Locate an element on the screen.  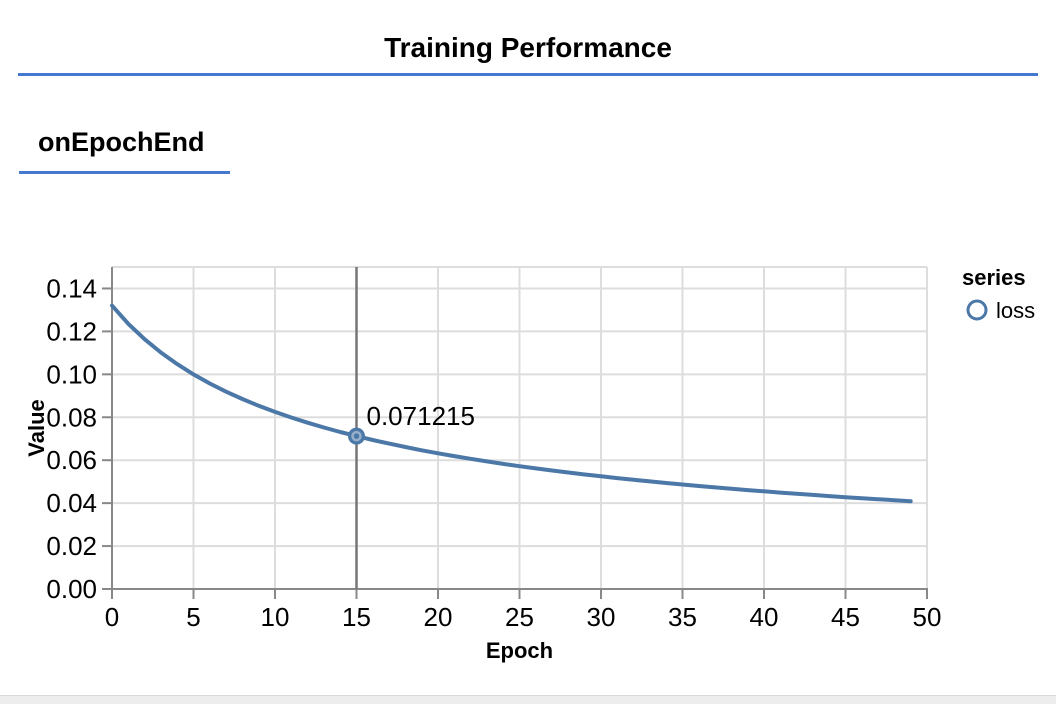
x-tick-label: 45 is located at coordinates (845, 617).